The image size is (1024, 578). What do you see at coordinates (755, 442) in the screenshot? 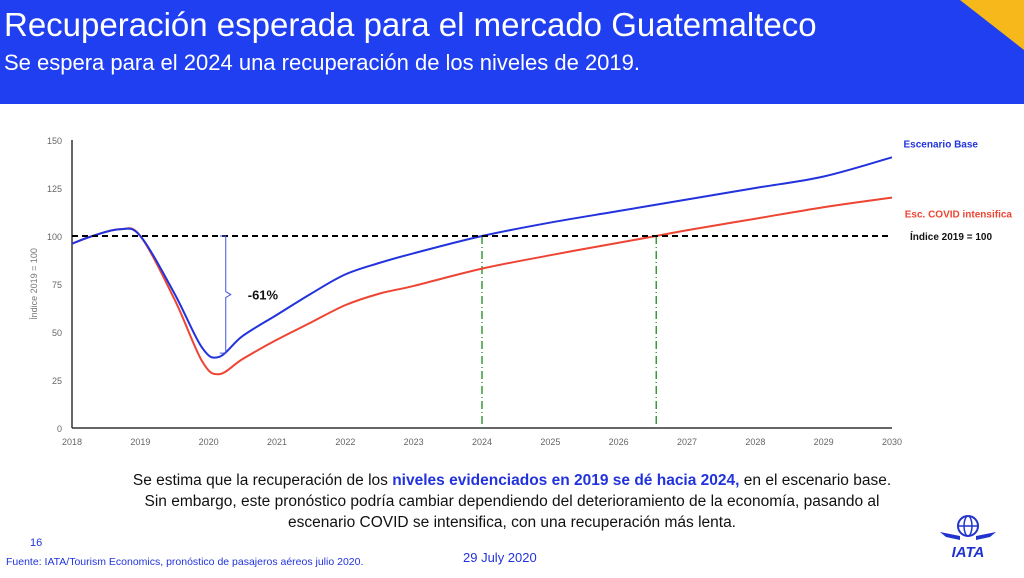
I see `x-tick-label: 2028` at bounding box center [755, 442].